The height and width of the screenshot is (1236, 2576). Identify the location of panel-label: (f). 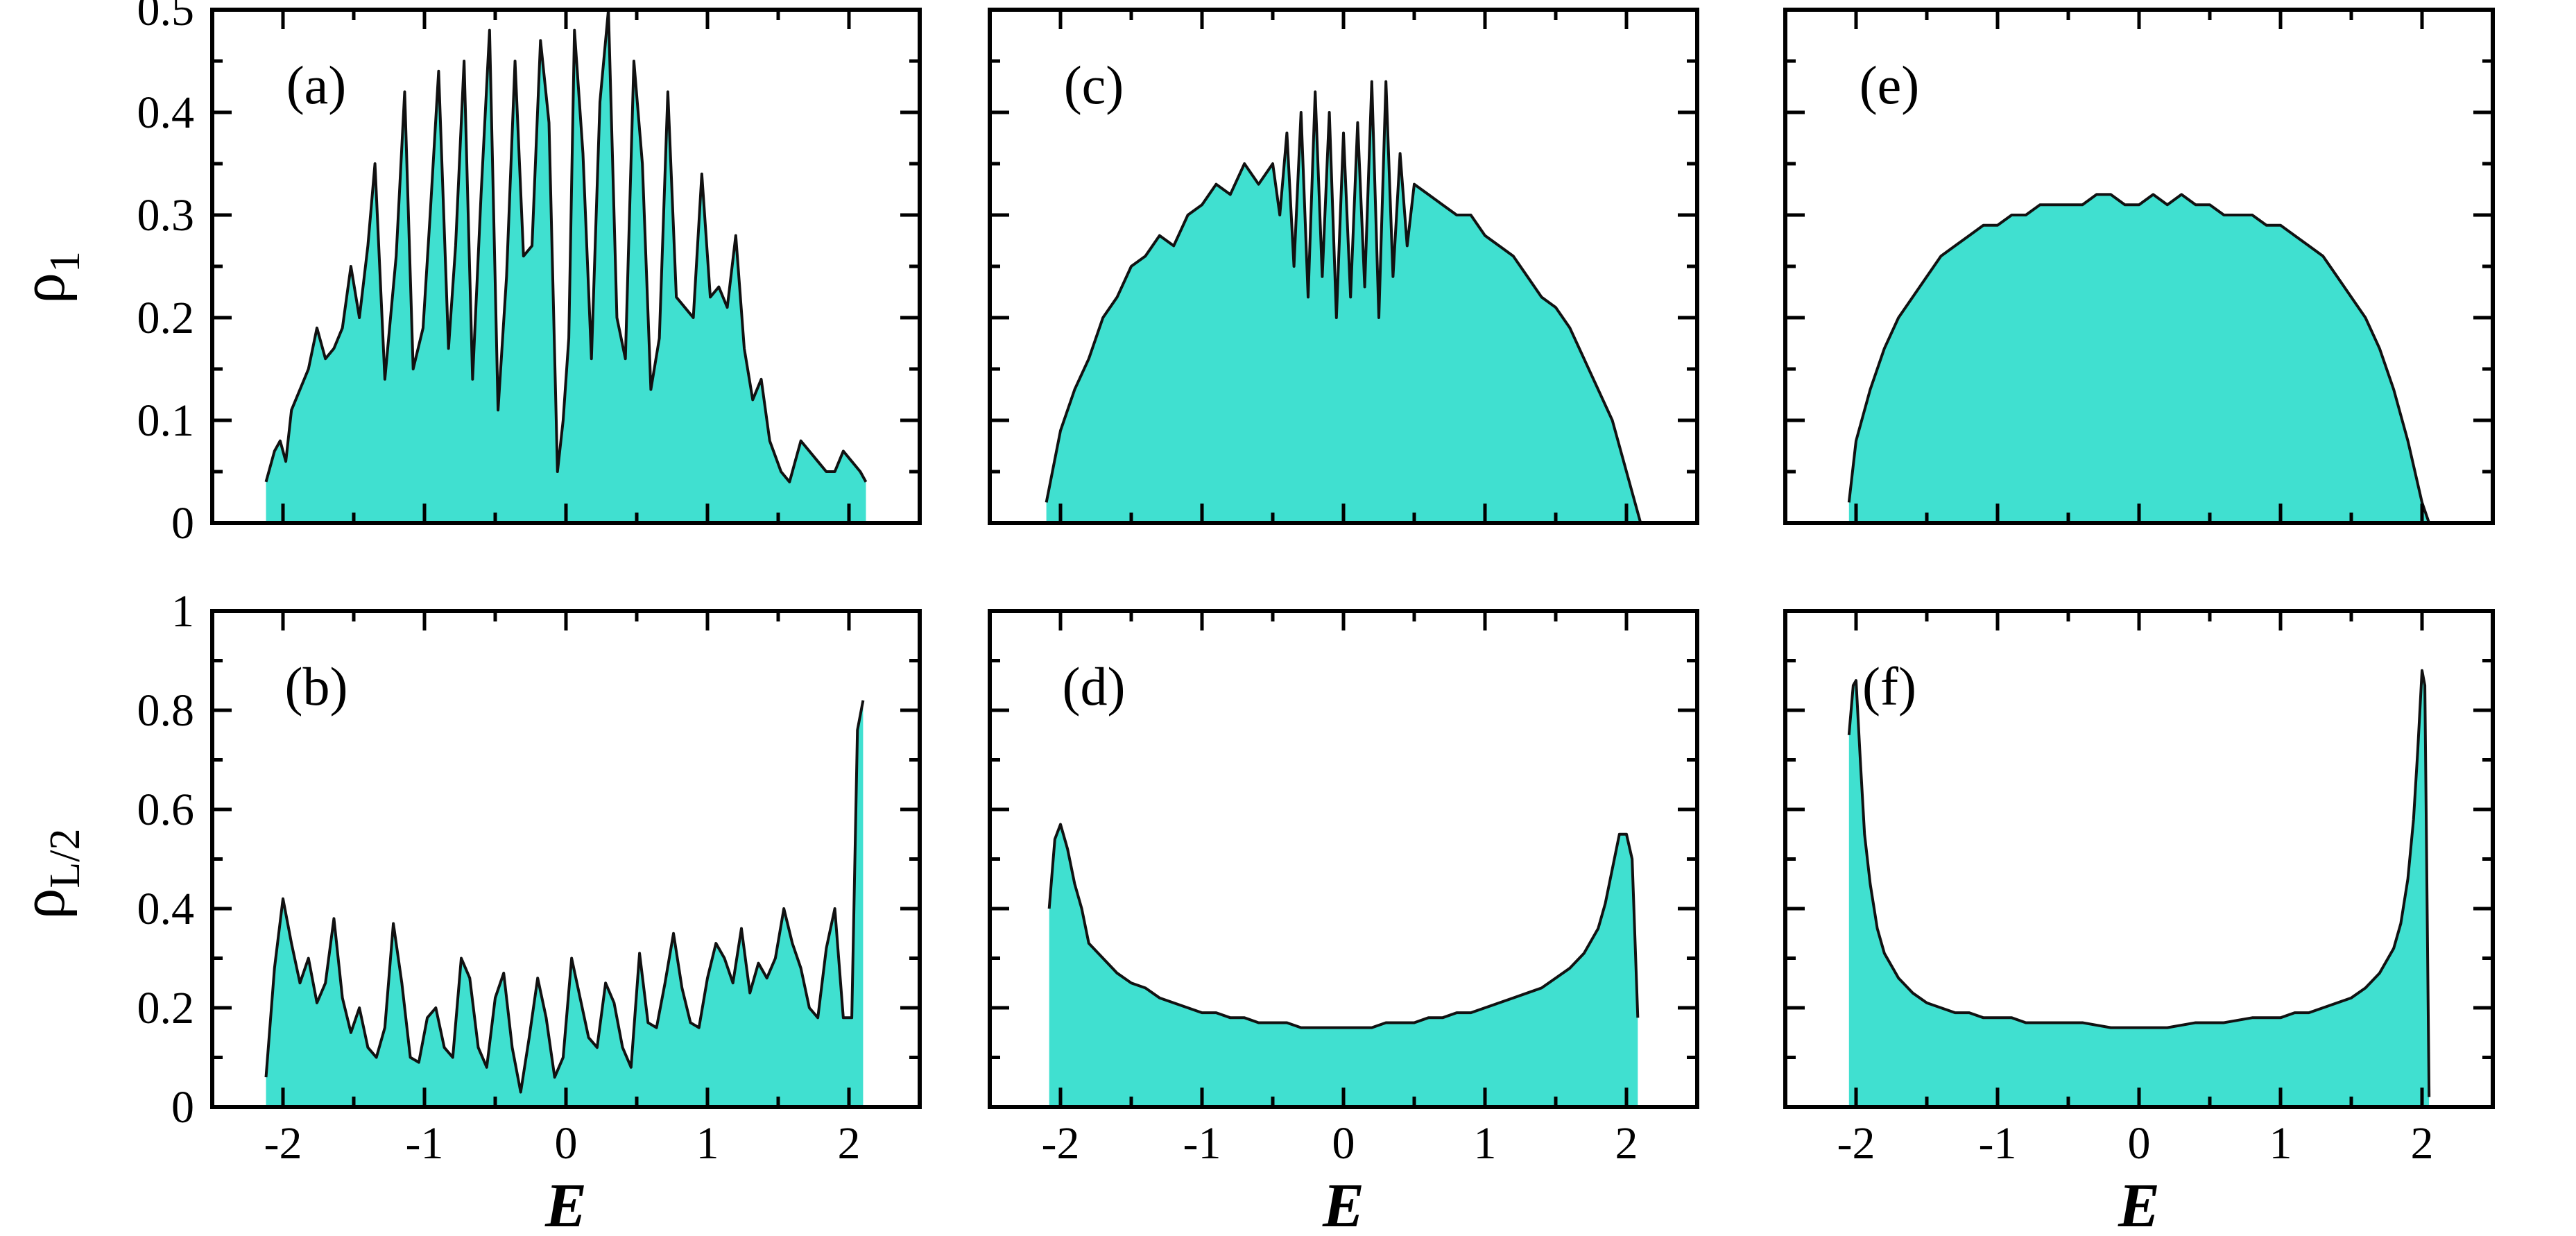
(1889, 686).